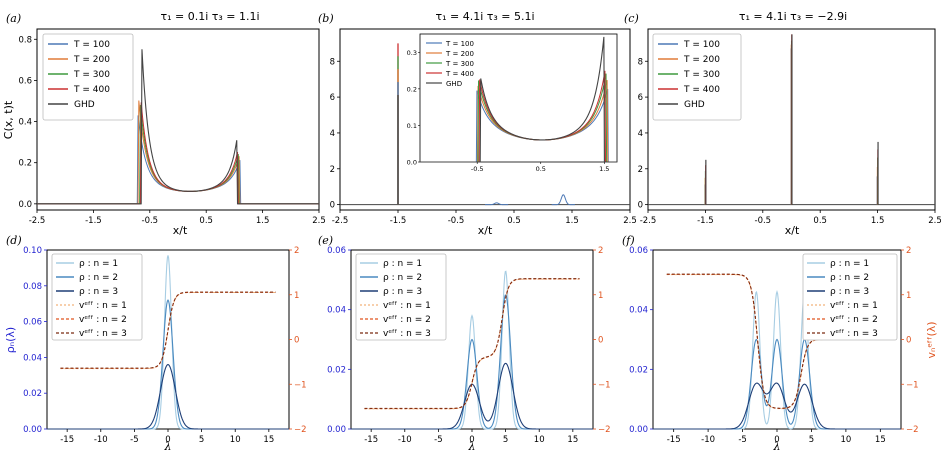 The width and height of the screenshot is (947, 455). I want to click on y-tick-label: 8, so click(332, 62).